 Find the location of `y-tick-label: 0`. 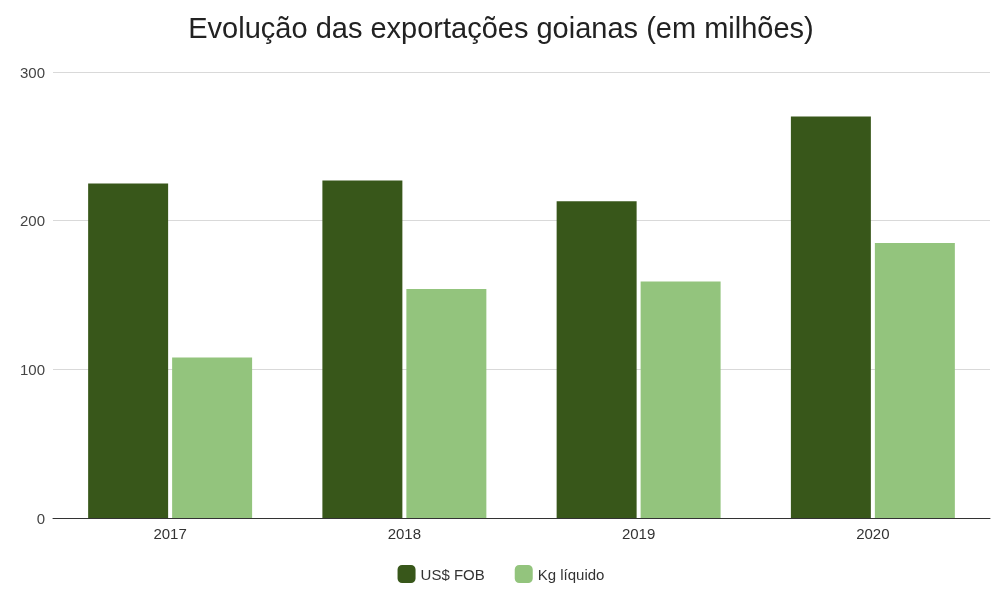

y-tick-label: 0 is located at coordinates (40, 518).